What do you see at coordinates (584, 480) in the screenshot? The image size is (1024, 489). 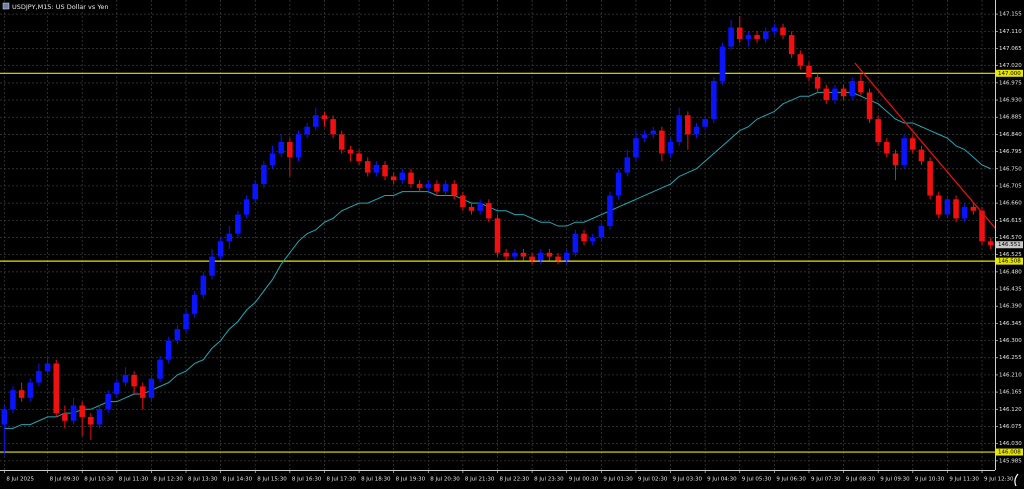 I see `x-tick-label: 9 Jul 00:30` at bounding box center [584, 480].